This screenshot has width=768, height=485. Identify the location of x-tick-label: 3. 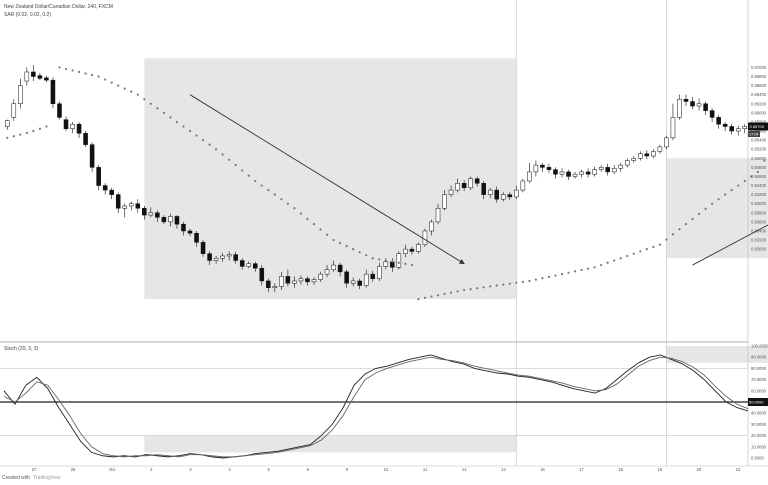
(190, 469).